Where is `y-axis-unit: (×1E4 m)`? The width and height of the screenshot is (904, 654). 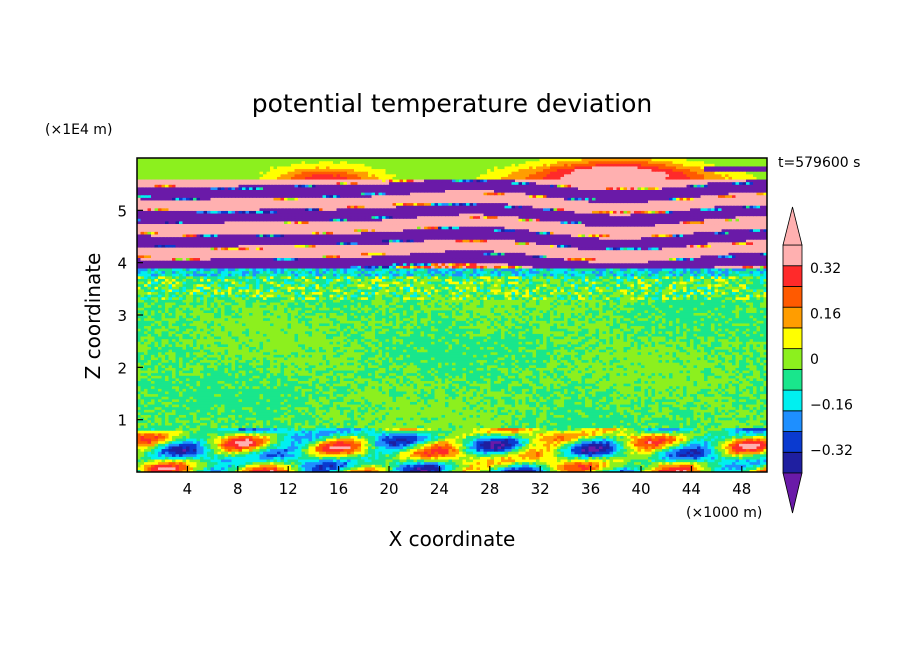 y-axis-unit: (×1E4 m) is located at coordinates (78, 130).